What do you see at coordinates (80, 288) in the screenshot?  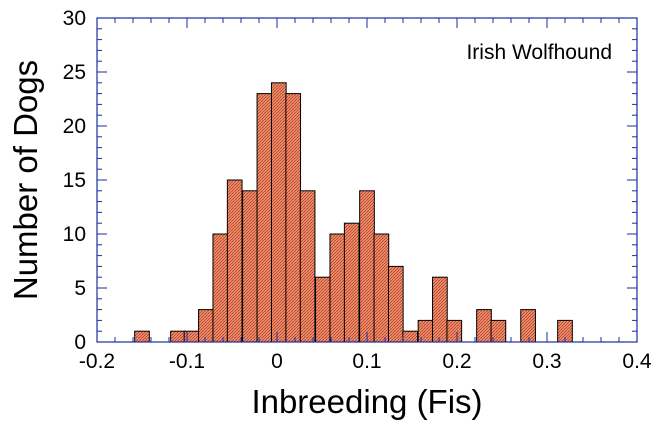 I see `y-tick-label: 5` at bounding box center [80, 288].